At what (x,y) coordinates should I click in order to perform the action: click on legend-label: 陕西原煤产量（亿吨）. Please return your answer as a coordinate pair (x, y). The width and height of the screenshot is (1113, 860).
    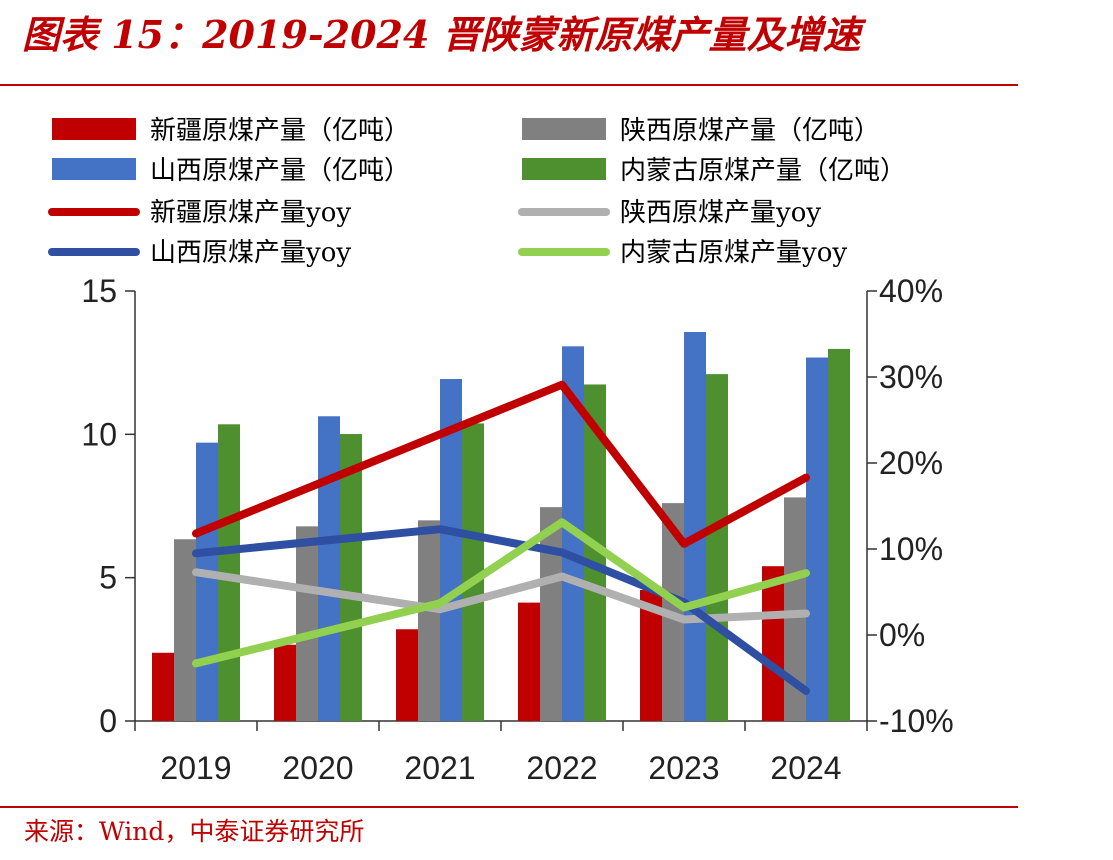
    Looking at the image, I should click on (750, 131).